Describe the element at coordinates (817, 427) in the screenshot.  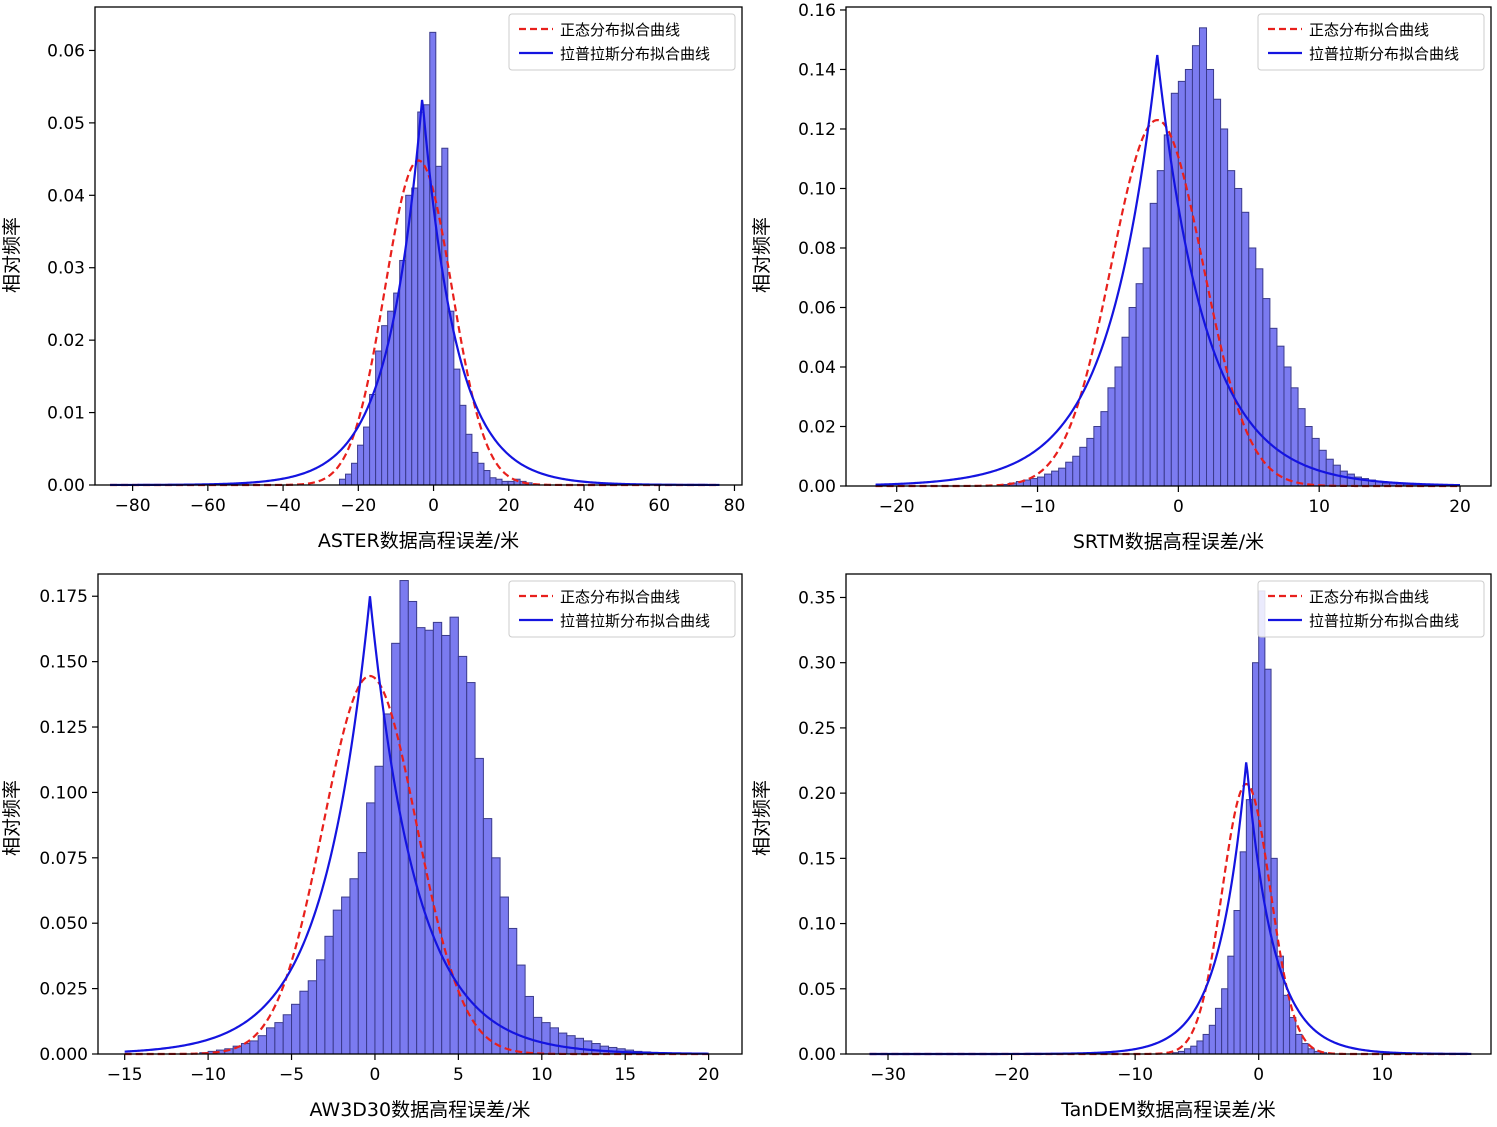
I see `y-tick-label: 0.02` at that location.